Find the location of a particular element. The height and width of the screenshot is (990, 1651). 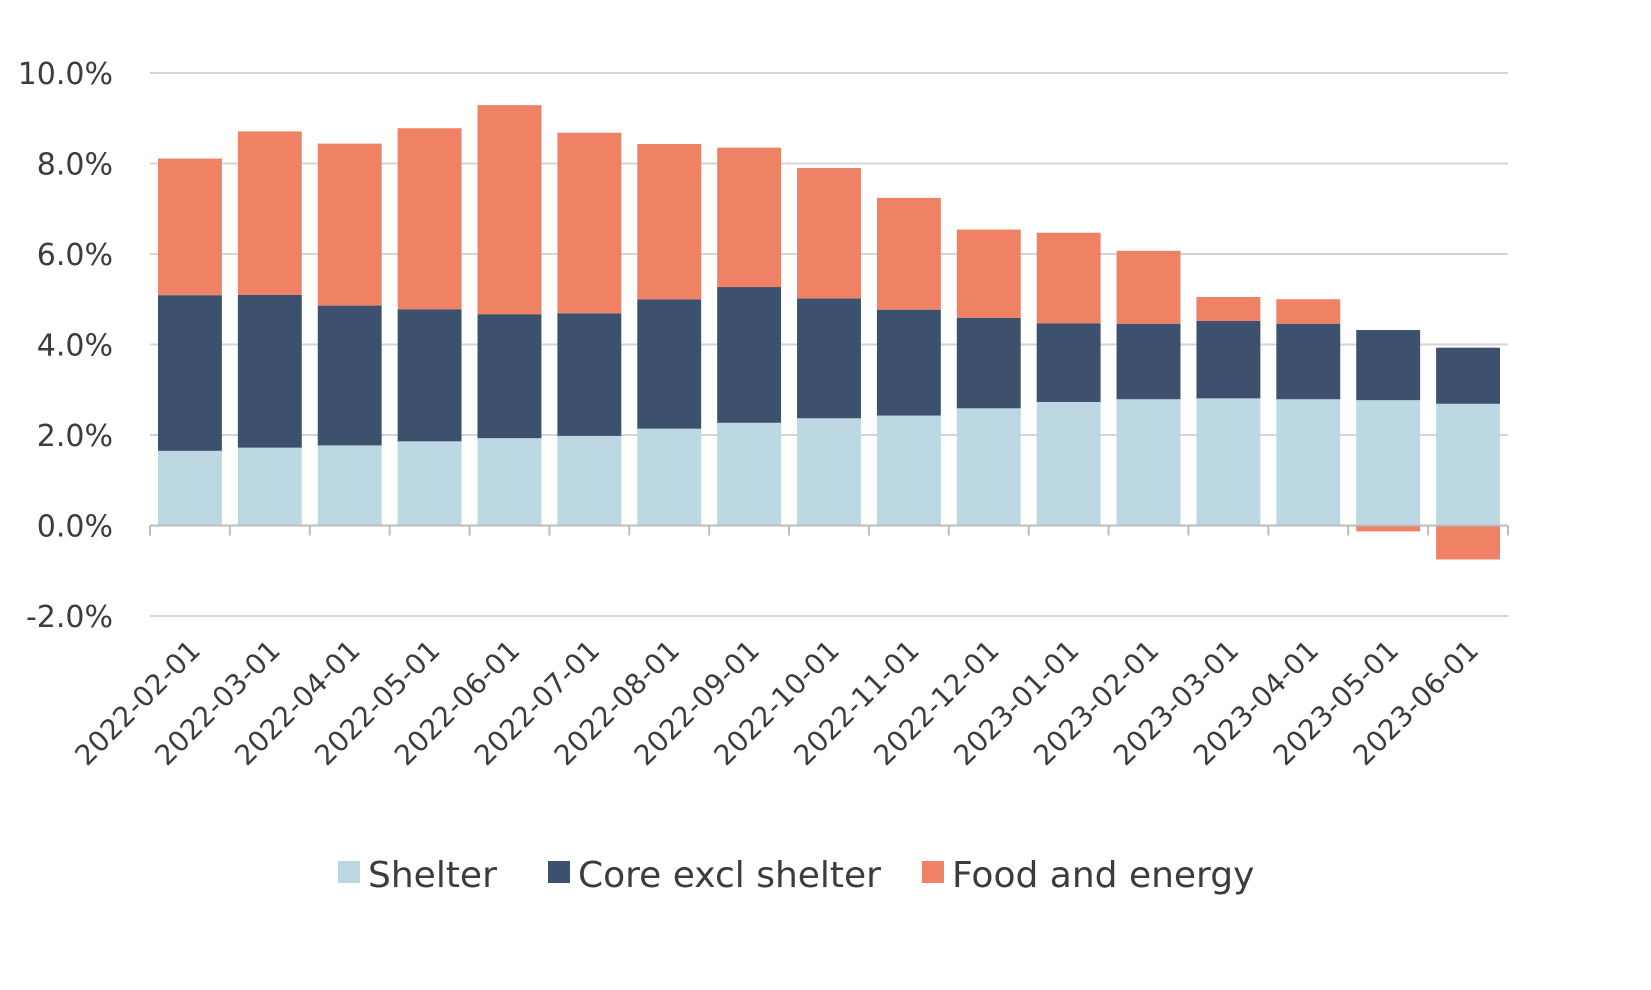

y-tick-label: 0.0% is located at coordinates (75, 527).